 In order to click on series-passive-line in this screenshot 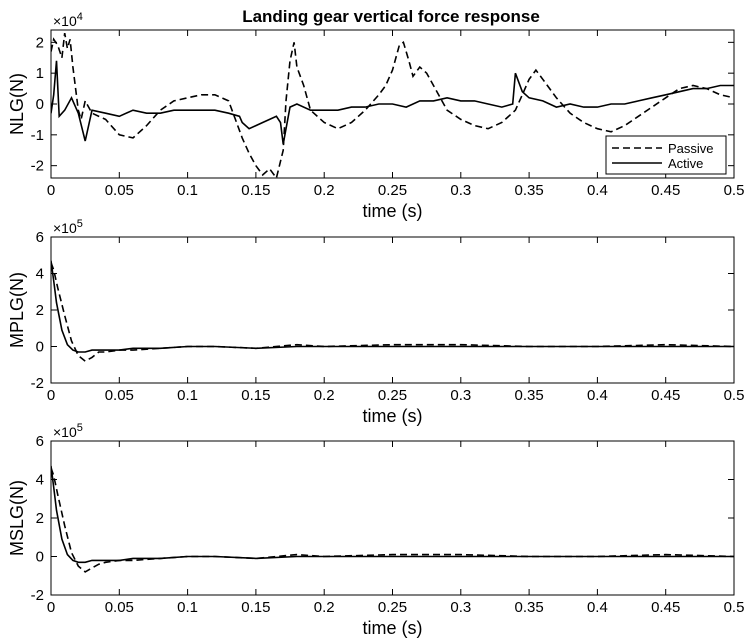, I will do `click(392, 312)`.